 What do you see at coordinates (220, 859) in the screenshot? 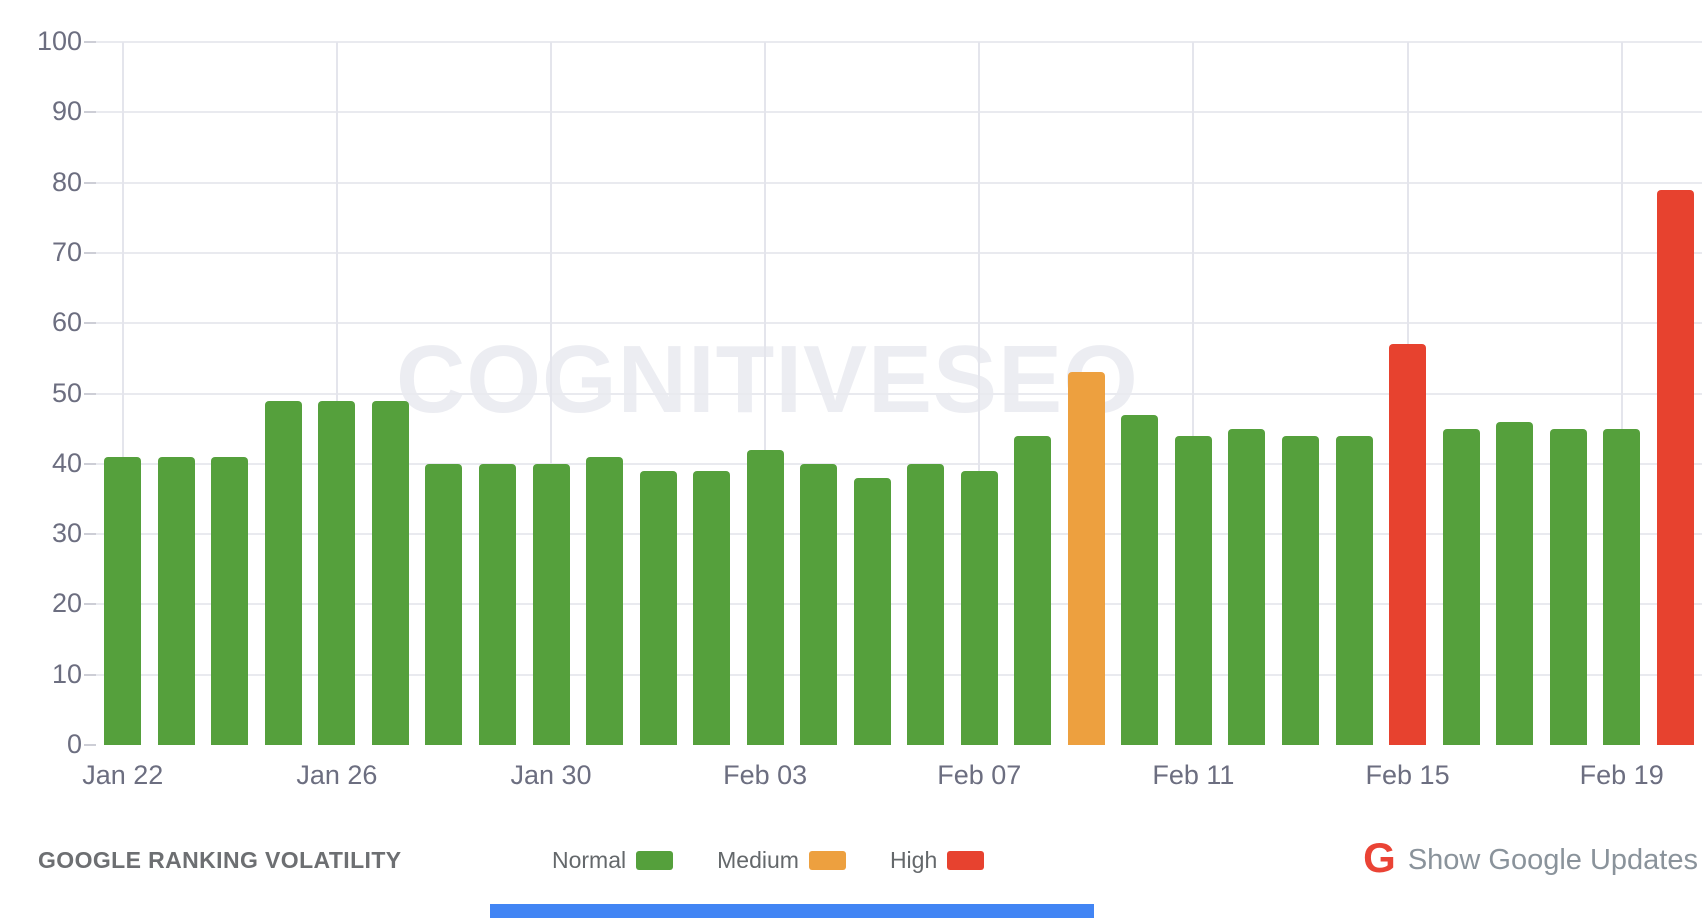
I see `chart-title: GOOGLE RANKING VOLATILITY` at bounding box center [220, 859].